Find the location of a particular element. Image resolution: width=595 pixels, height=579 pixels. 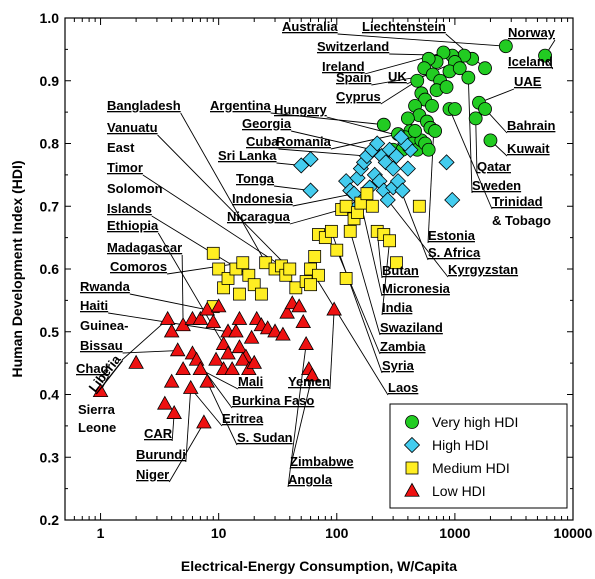

annotation-label: Yemen is located at coordinates (309, 381).